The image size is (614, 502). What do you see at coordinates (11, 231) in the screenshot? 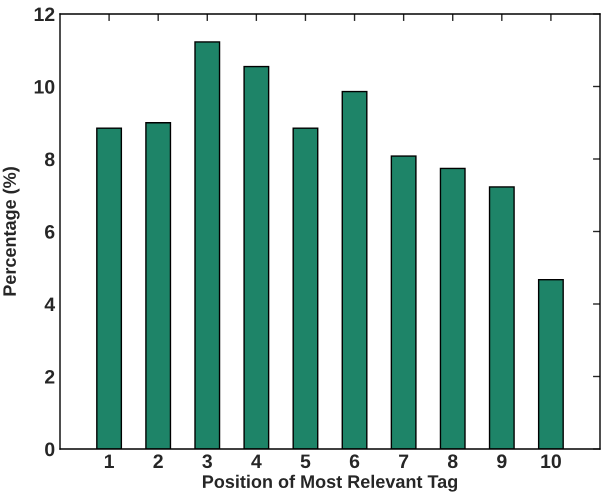
I see `y-axis-title: Percentage (%)` at bounding box center [11, 231].